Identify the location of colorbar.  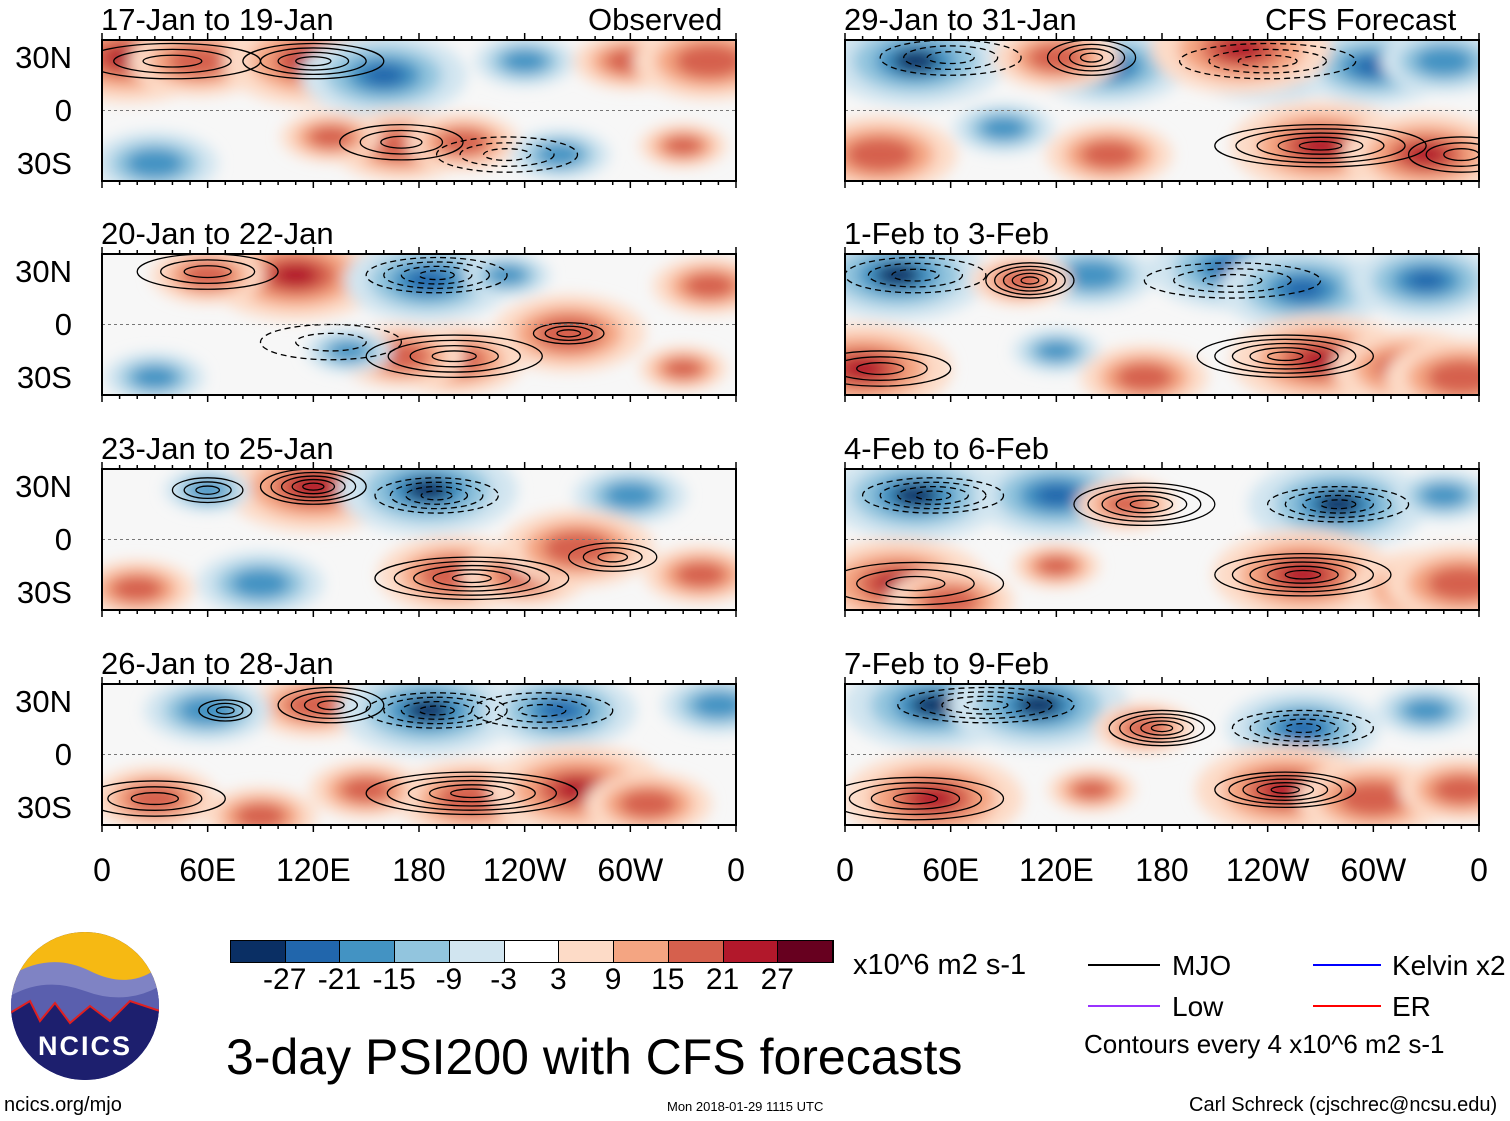
(532, 951).